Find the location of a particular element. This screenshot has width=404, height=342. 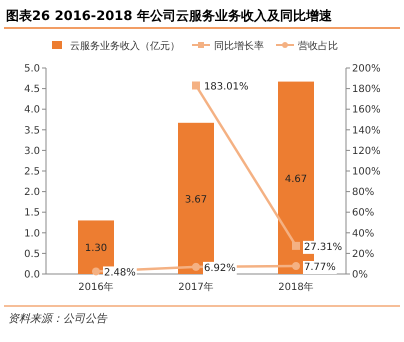

y-tick-label: 2.5 is located at coordinates (32, 172).